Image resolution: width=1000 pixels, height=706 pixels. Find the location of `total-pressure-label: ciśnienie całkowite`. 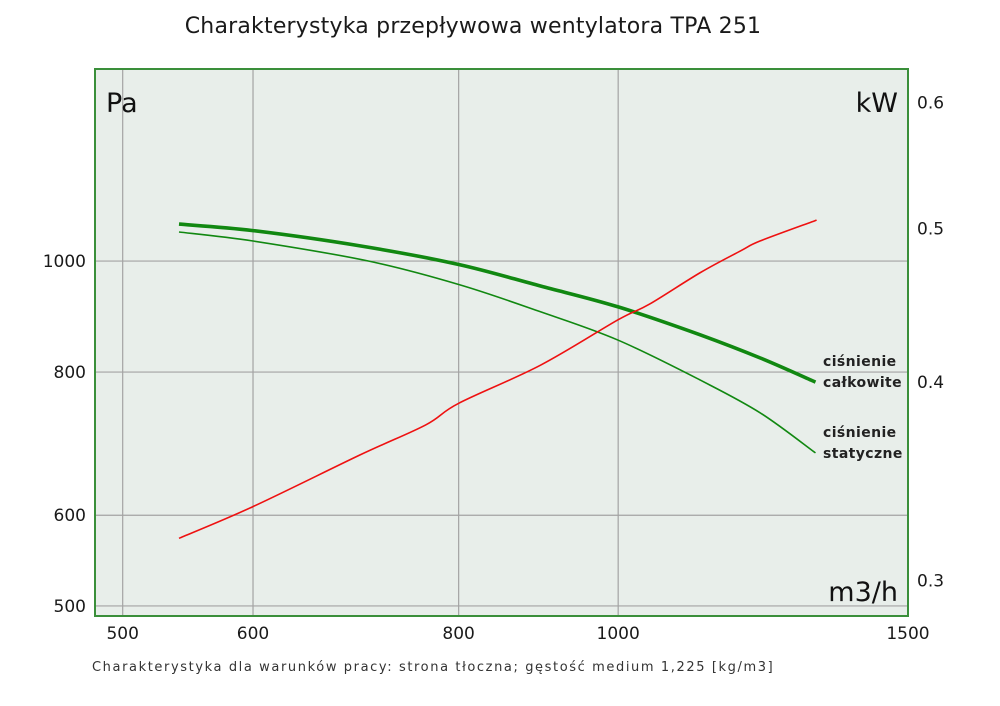

total-pressure-label: ciśnienie całkowite is located at coordinates (862, 372).